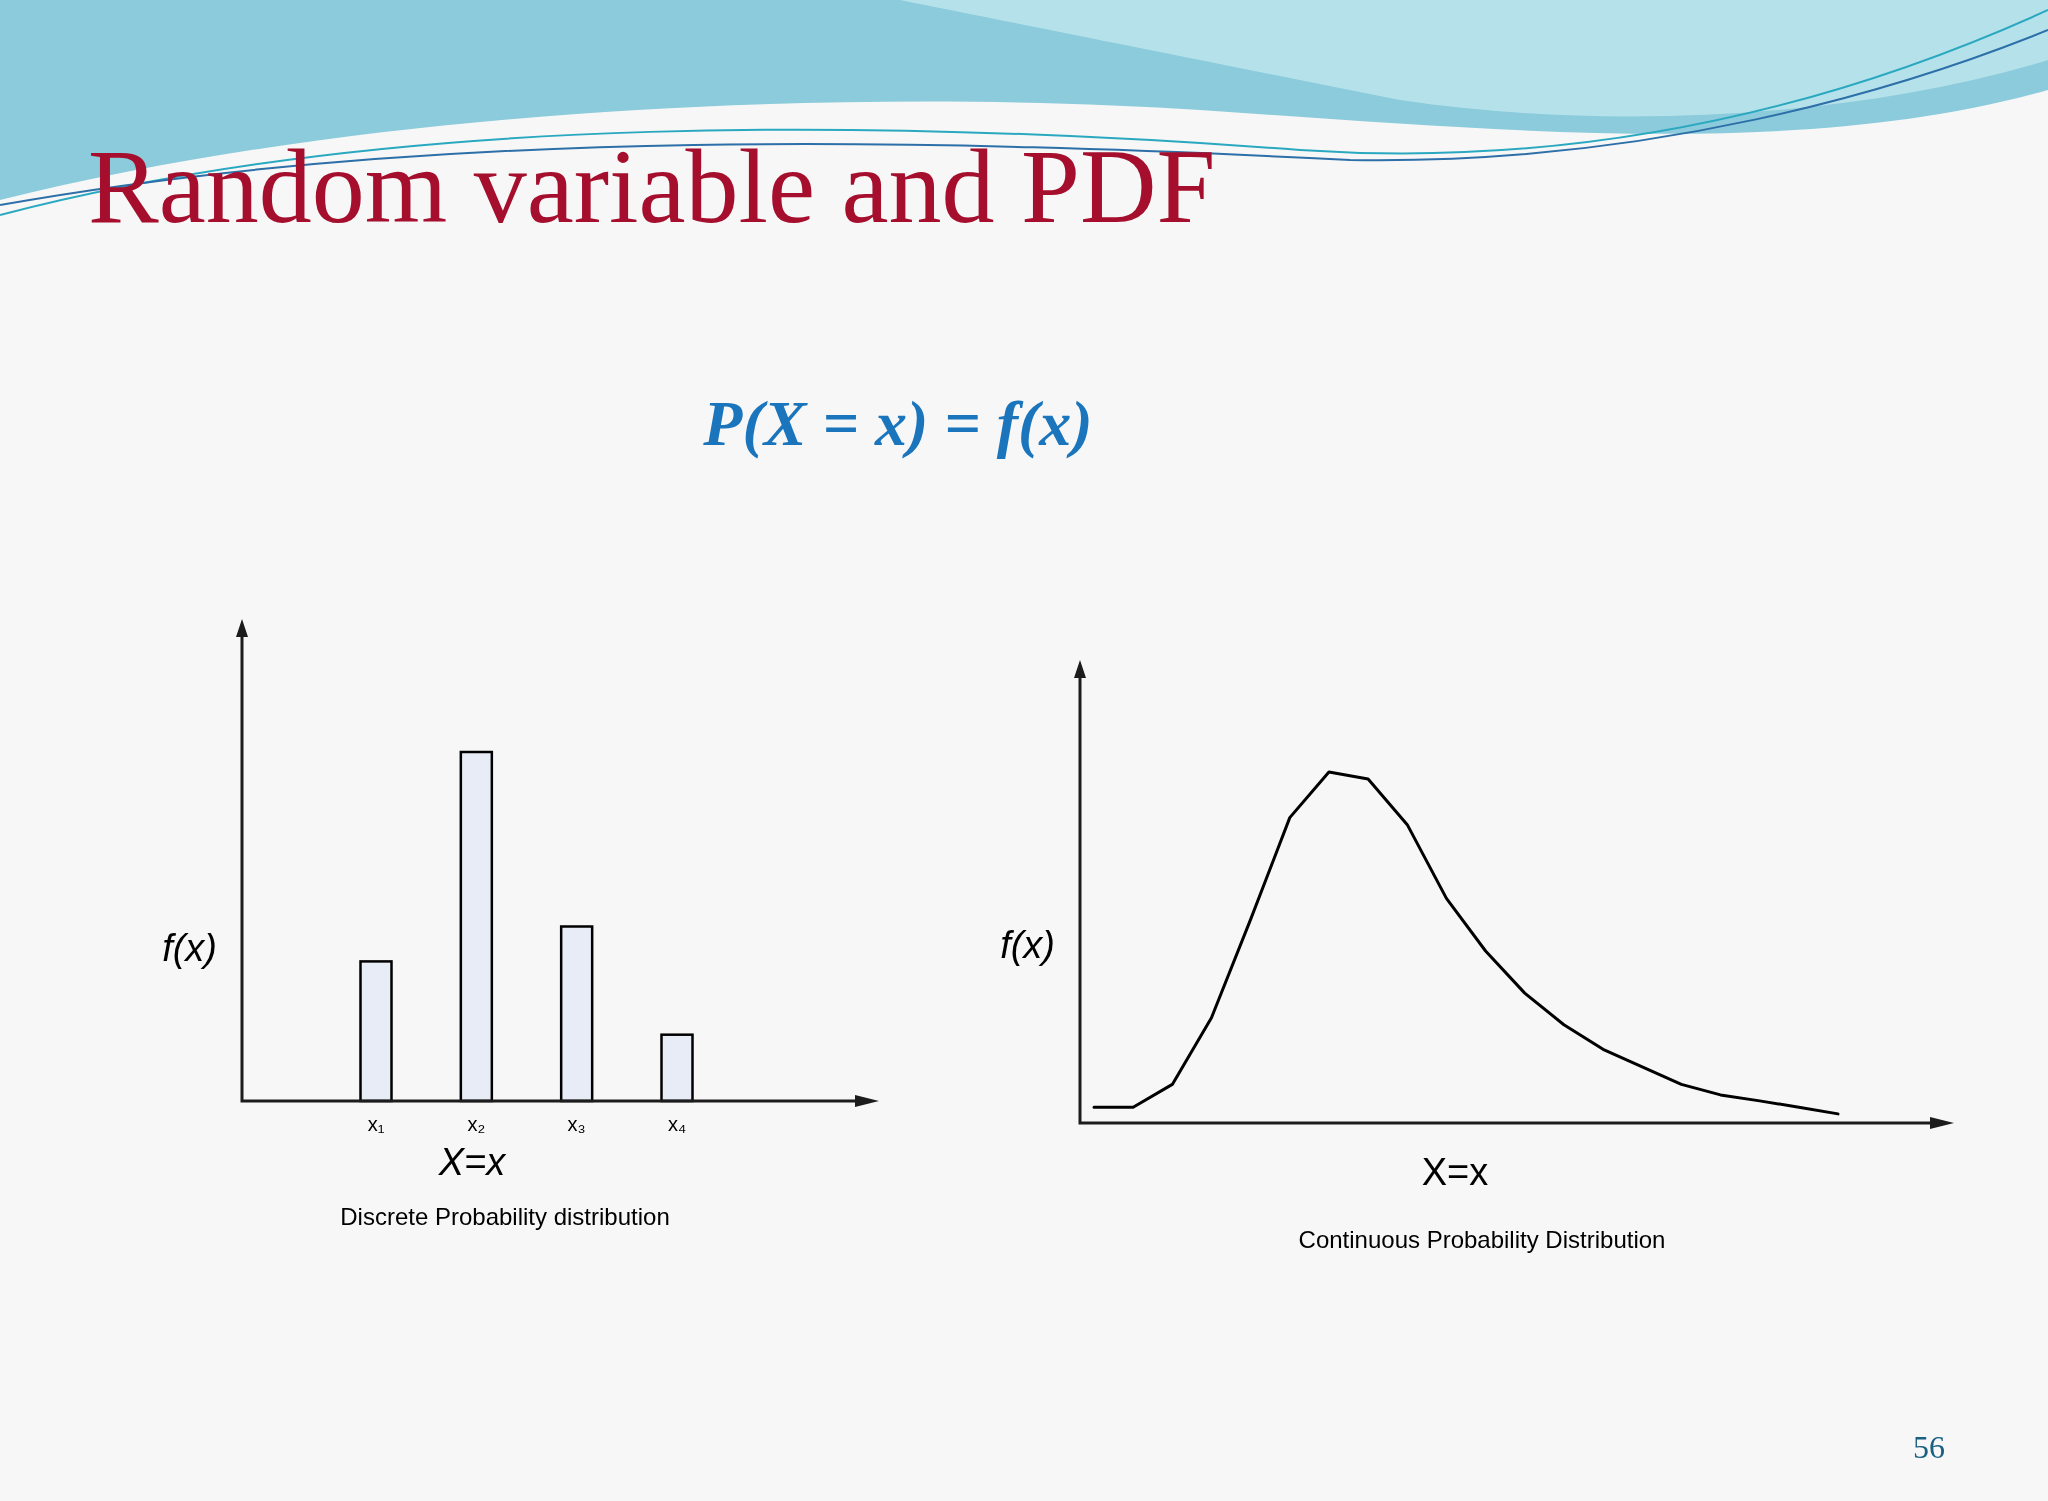 This screenshot has width=2048, height=1501. Describe the element at coordinates (897, 423) in the screenshot. I see `text: P(X = x) = f(x)` at that location.